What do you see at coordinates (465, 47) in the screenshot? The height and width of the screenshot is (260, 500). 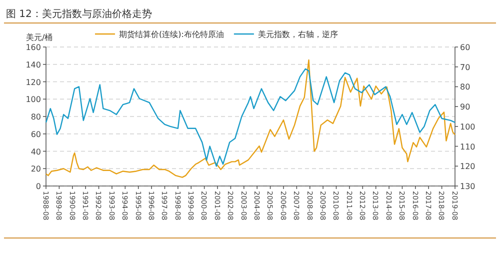 I see `y2-tick-label: 60` at bounding box center [465, 47].